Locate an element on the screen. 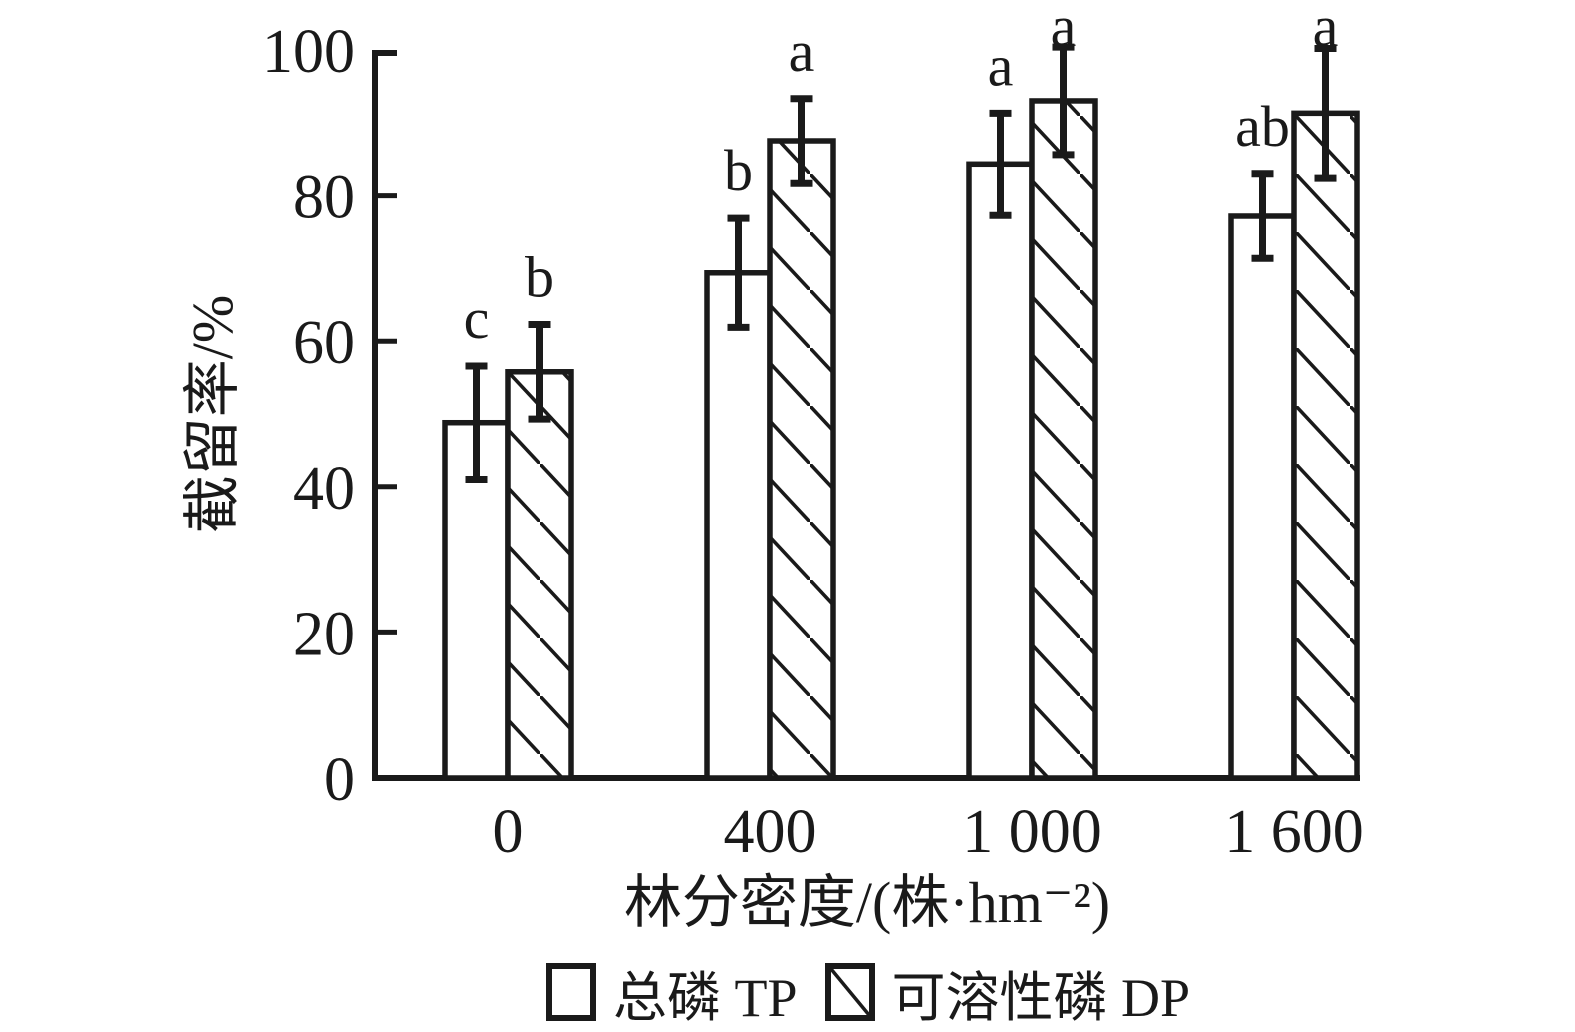 The height and width of the screenshot is (1032, 1575). x-tick-label-3: 1 600 is located at coordinates (1294, 832).